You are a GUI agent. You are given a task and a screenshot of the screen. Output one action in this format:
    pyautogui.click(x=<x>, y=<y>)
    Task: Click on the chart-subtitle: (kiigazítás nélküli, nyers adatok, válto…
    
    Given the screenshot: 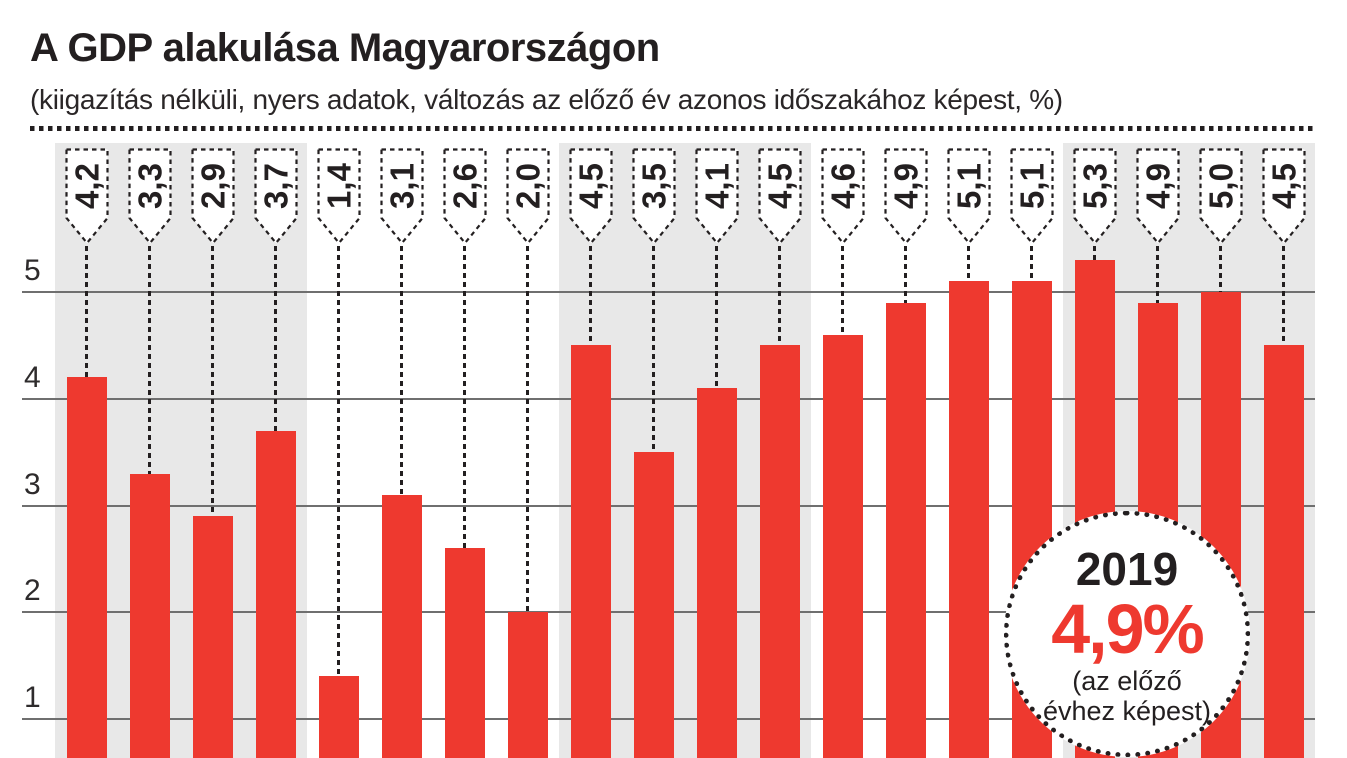 What is the action you would take?
    pyautogui.click(x=546, y=99)
    